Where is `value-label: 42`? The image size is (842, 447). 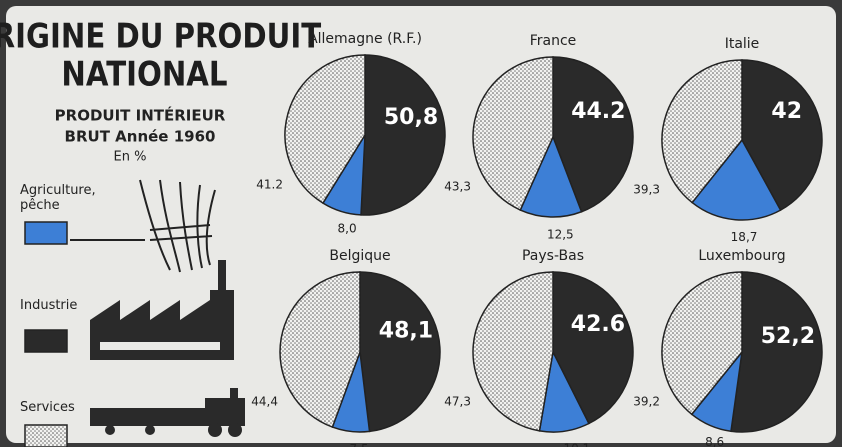
value-label: 42 is located at coordinates (786, 111).